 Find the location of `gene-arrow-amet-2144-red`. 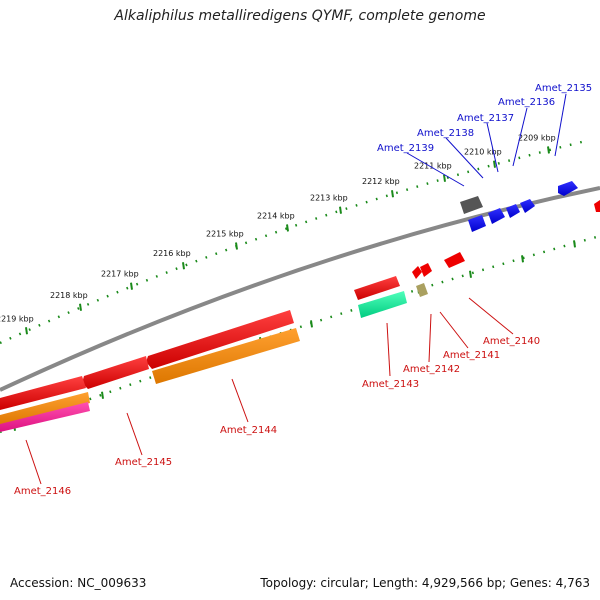

gene-arrow-amet-2144-red is located at coordinates (220, 339).